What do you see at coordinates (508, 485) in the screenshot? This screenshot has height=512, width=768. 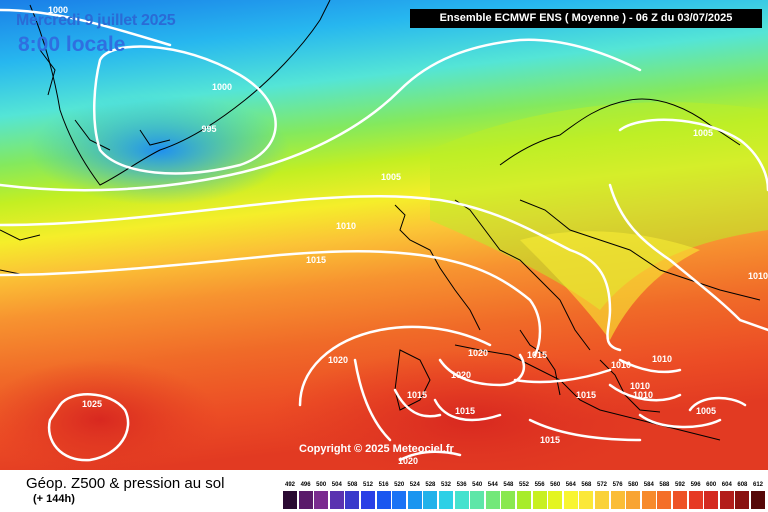 I see `legend-level-label: 548` at bounding box center [508, 485].